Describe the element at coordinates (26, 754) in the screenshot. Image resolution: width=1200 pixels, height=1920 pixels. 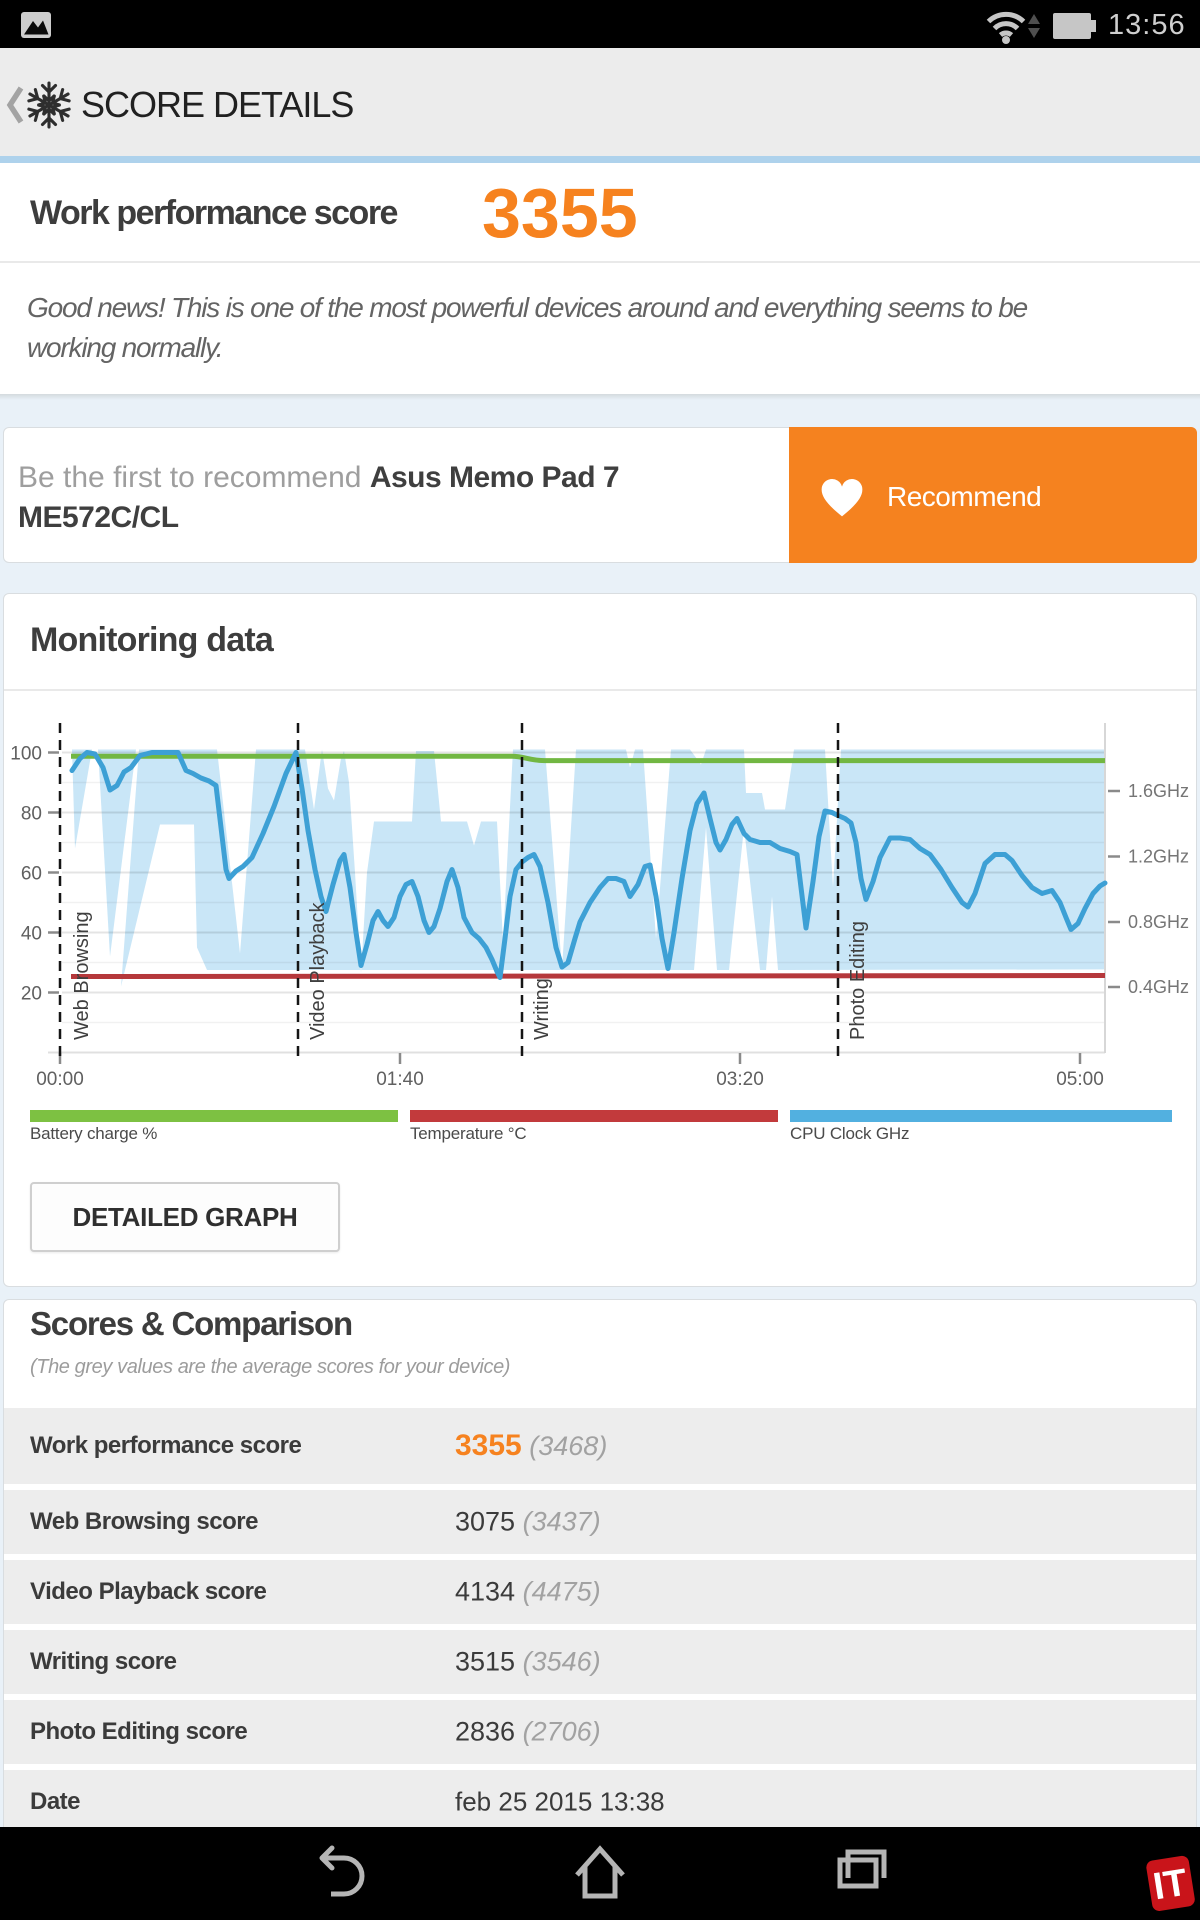
I see `svg-text: 100` at that location.